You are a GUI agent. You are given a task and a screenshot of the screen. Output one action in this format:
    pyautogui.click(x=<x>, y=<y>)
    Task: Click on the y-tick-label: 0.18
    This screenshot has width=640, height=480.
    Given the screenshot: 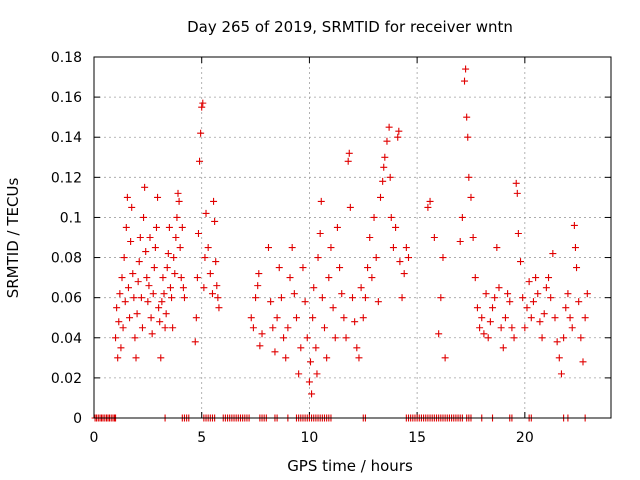 What is the action you would take?
    pyautogui.click(x=66, y=58)
    